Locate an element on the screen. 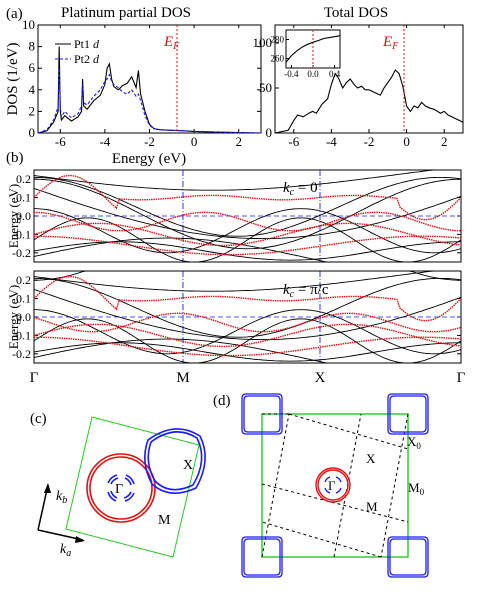  y-tick-label: 8 is located at coordinates (32, 46).